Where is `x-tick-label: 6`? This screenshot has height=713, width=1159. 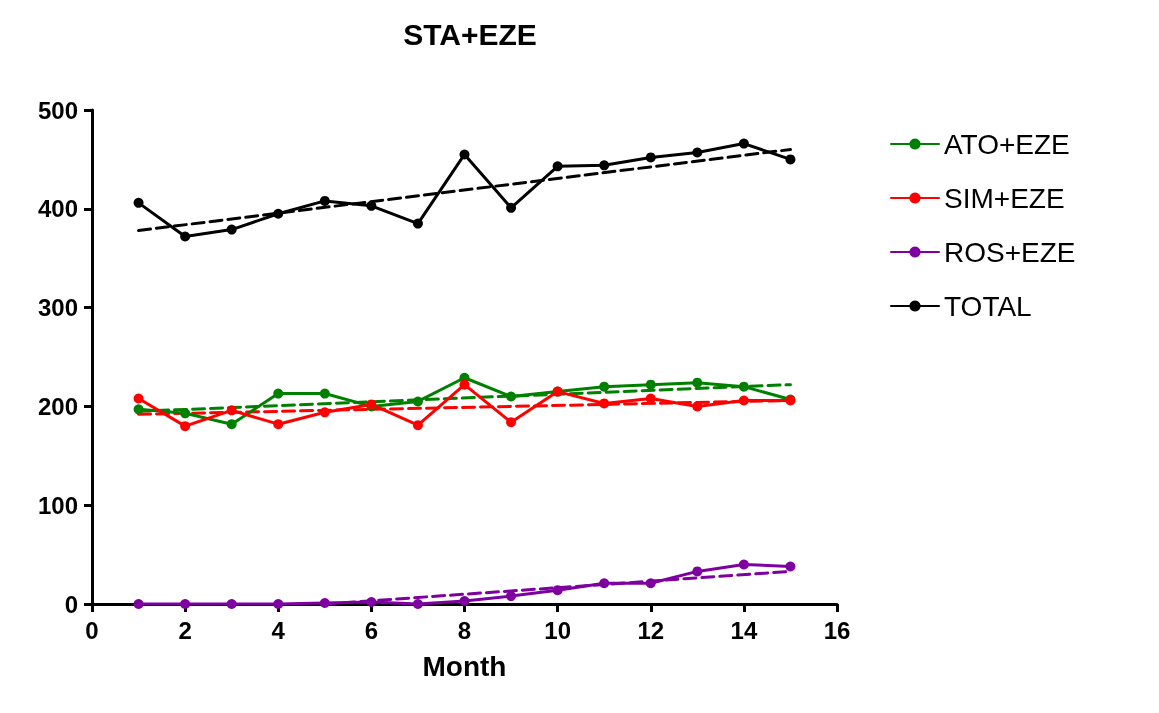
x-tick-label: 6 is located at coordinates (371, 630).